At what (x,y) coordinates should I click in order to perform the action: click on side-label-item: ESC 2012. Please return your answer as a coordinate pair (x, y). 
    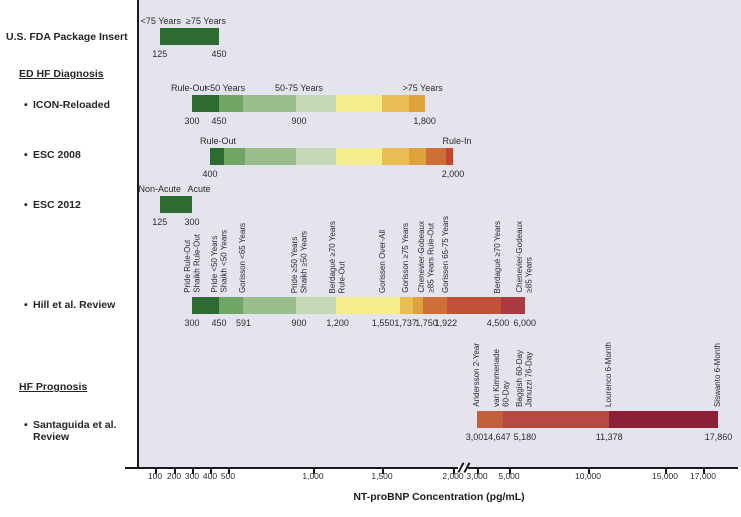
    Looking at the image, I should click on (52, 205).